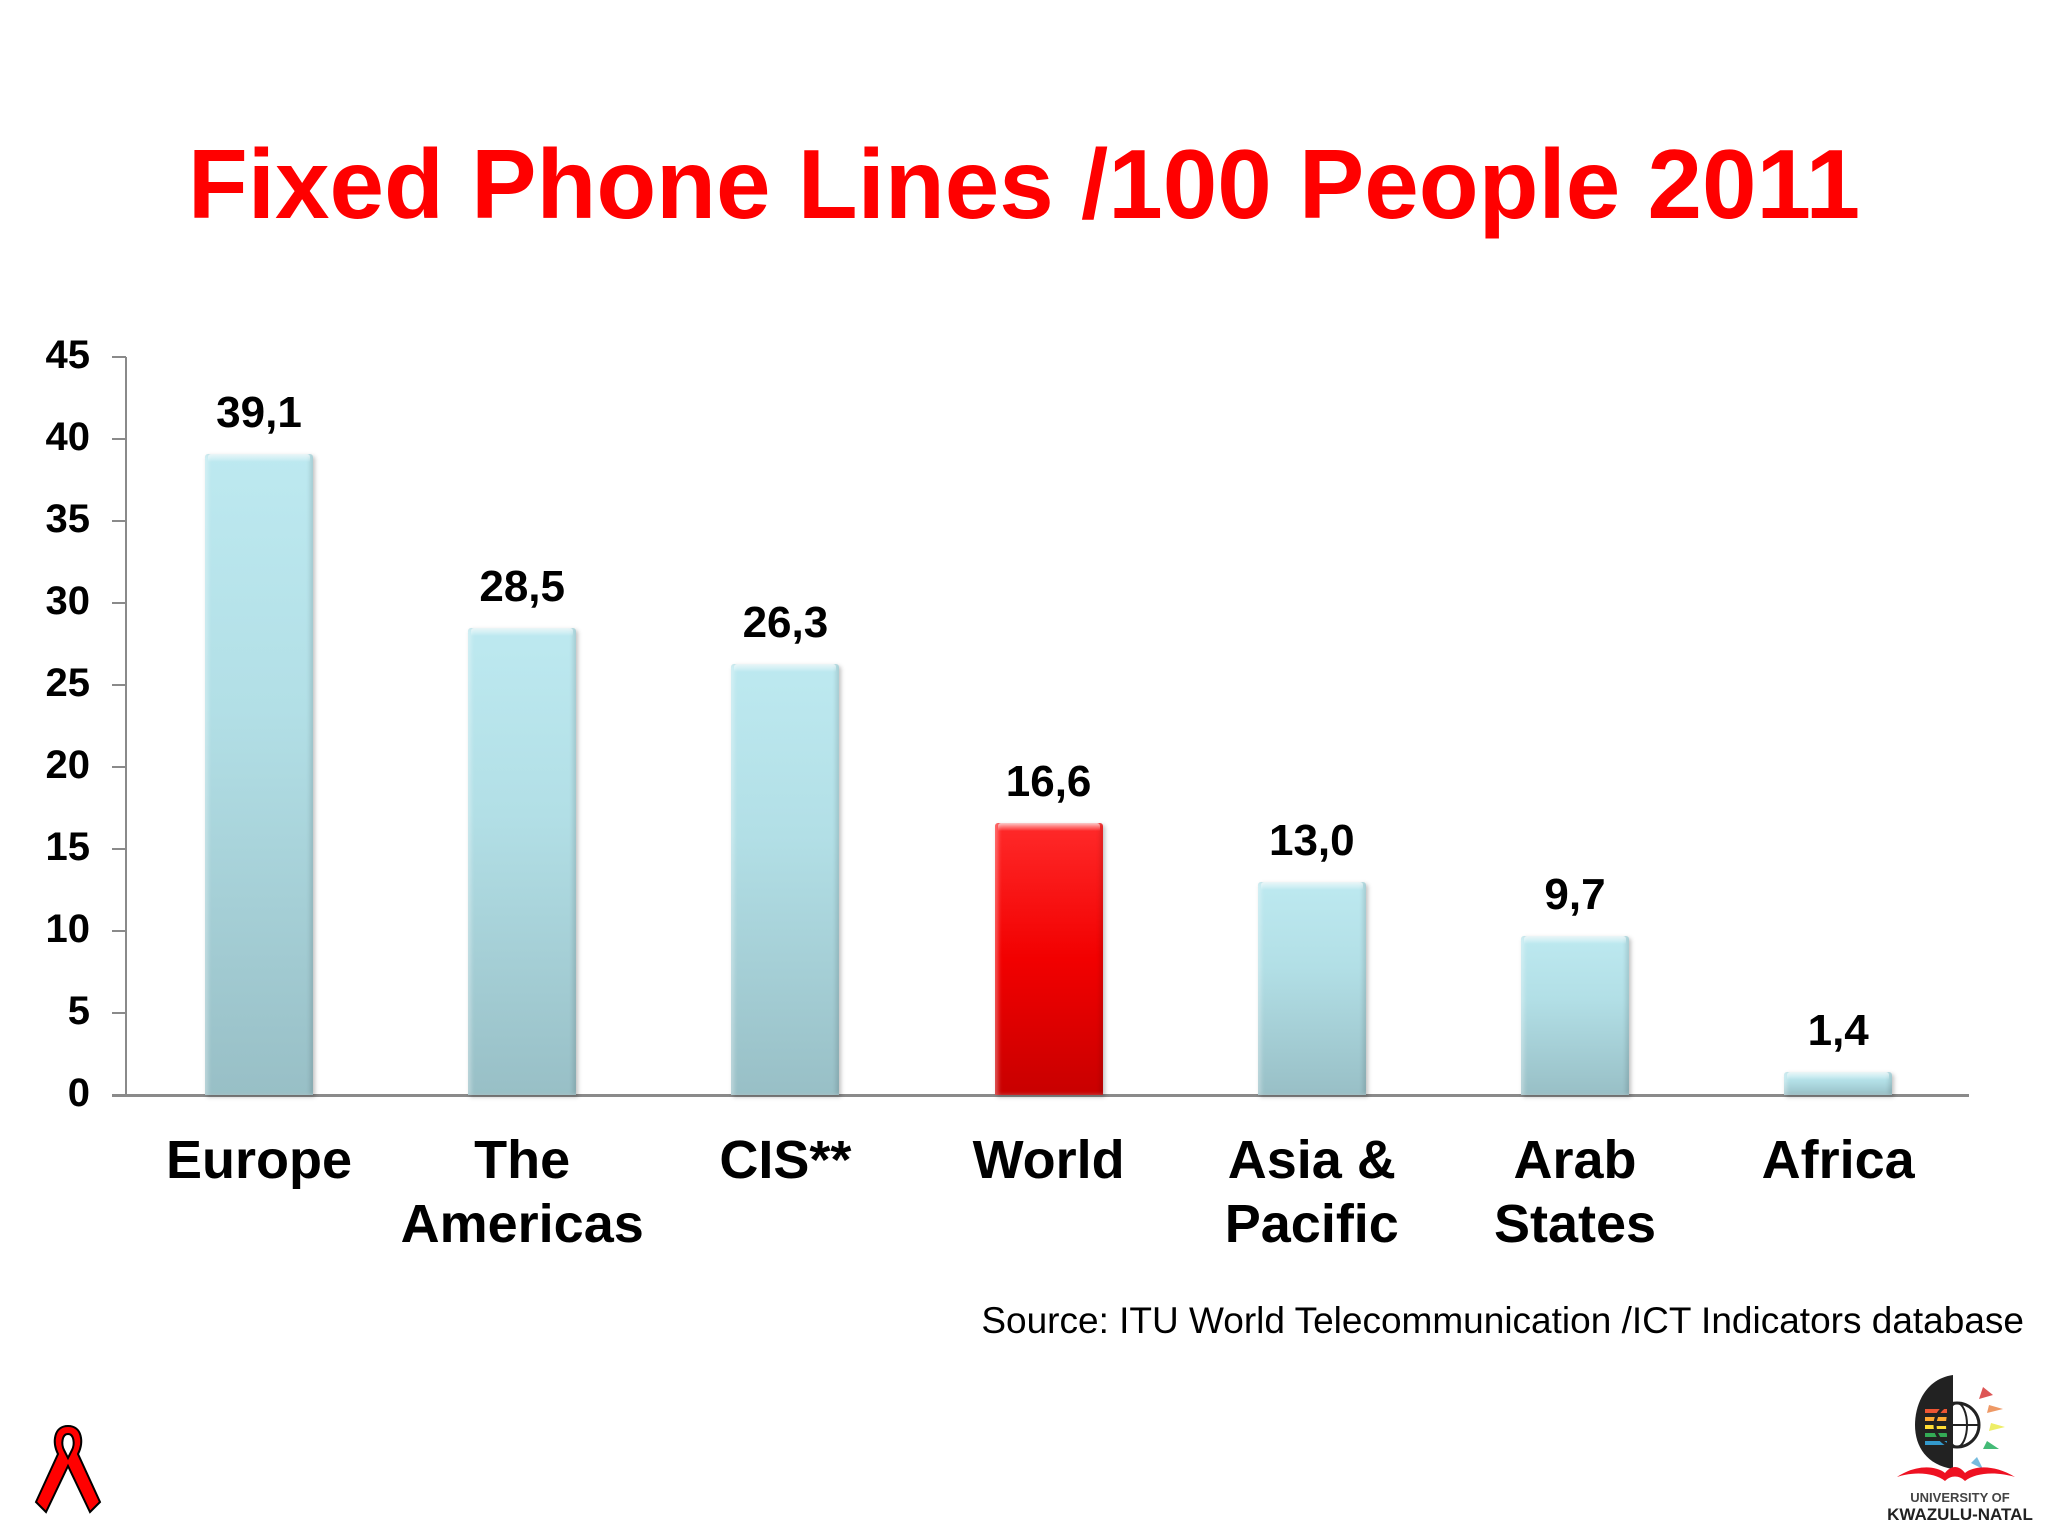  What do you see at coordinates (522, 1224) in the screenshot?
I see `category-label-line2: Americas` at bounding box center [522, 1224].